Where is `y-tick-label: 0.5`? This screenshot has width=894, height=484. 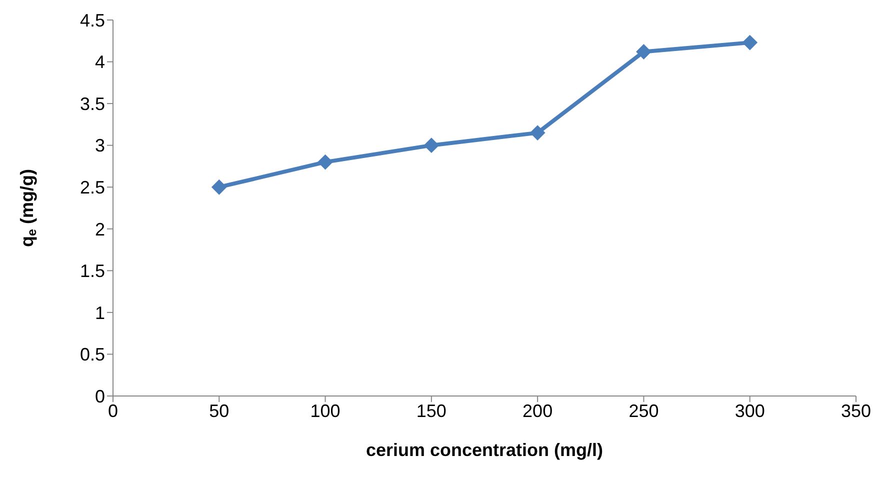 y-tick-label: 0.5 is located at coordinates (92, 354).